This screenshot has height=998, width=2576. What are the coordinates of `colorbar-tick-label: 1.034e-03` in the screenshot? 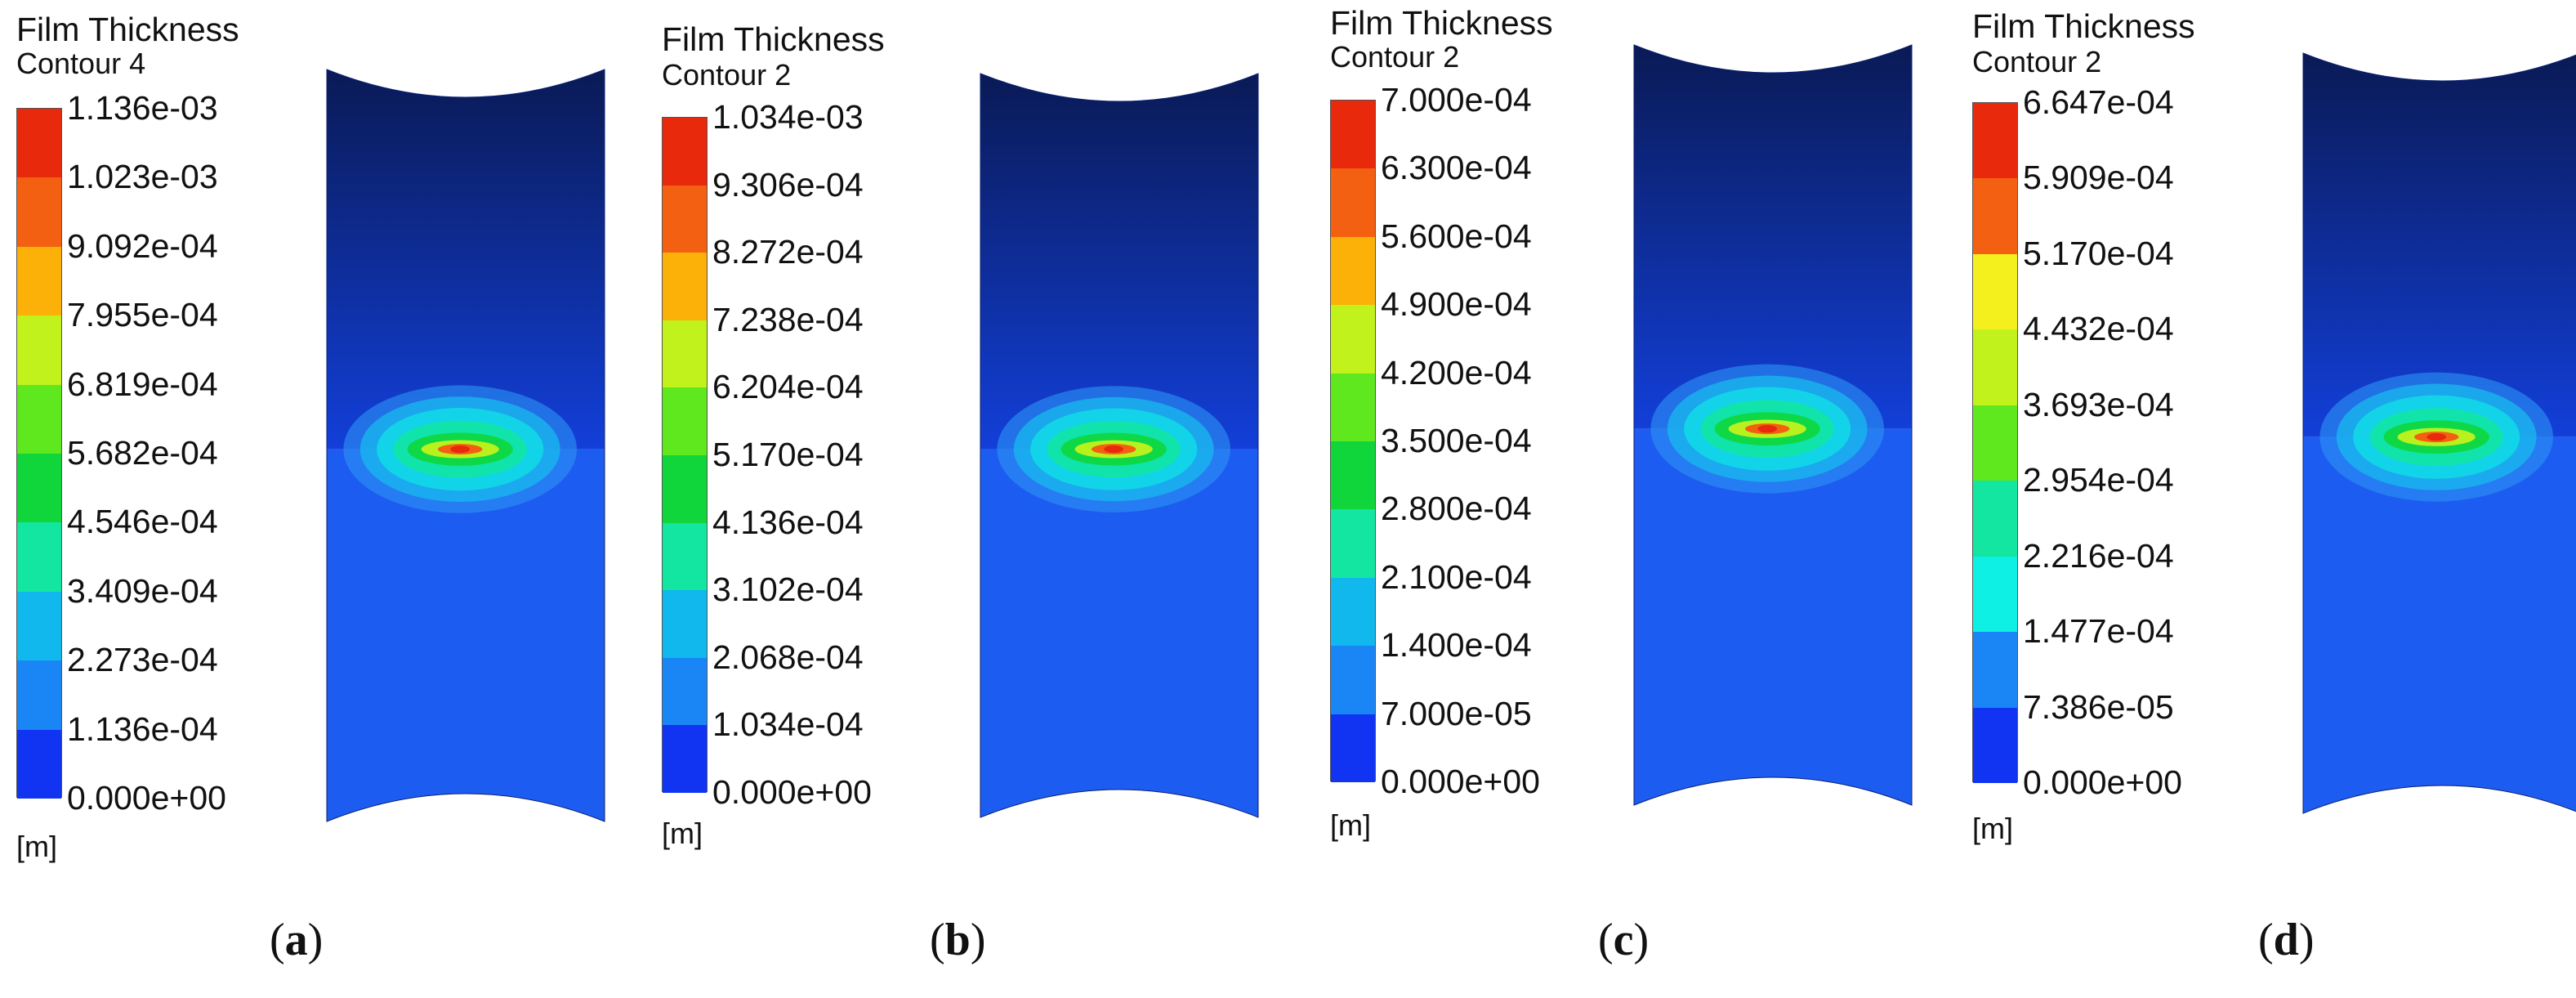 It's located at (788, 117).